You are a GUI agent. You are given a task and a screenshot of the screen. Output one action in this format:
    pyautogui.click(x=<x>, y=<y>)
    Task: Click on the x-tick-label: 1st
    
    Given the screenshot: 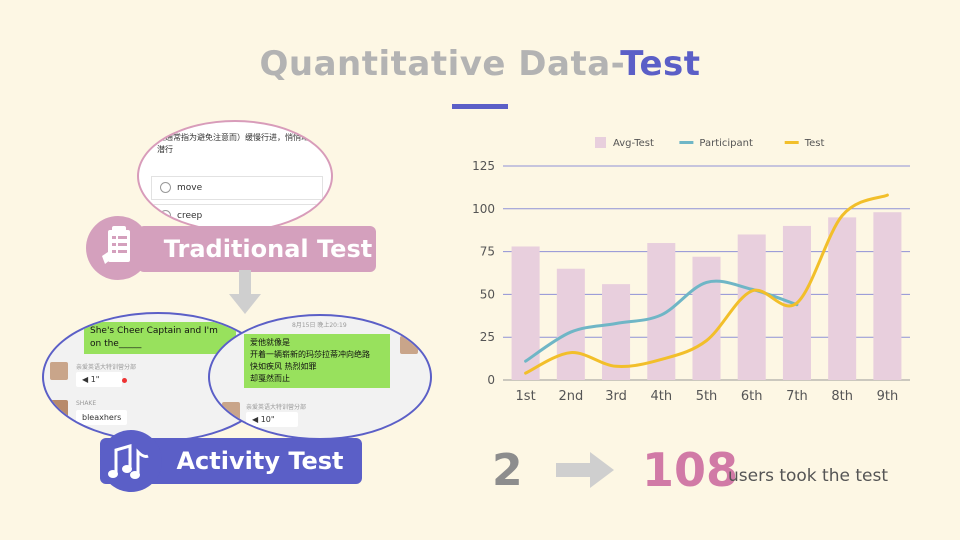 What is the action you would take?
    pyautogui.click(x=526, y=396)
    